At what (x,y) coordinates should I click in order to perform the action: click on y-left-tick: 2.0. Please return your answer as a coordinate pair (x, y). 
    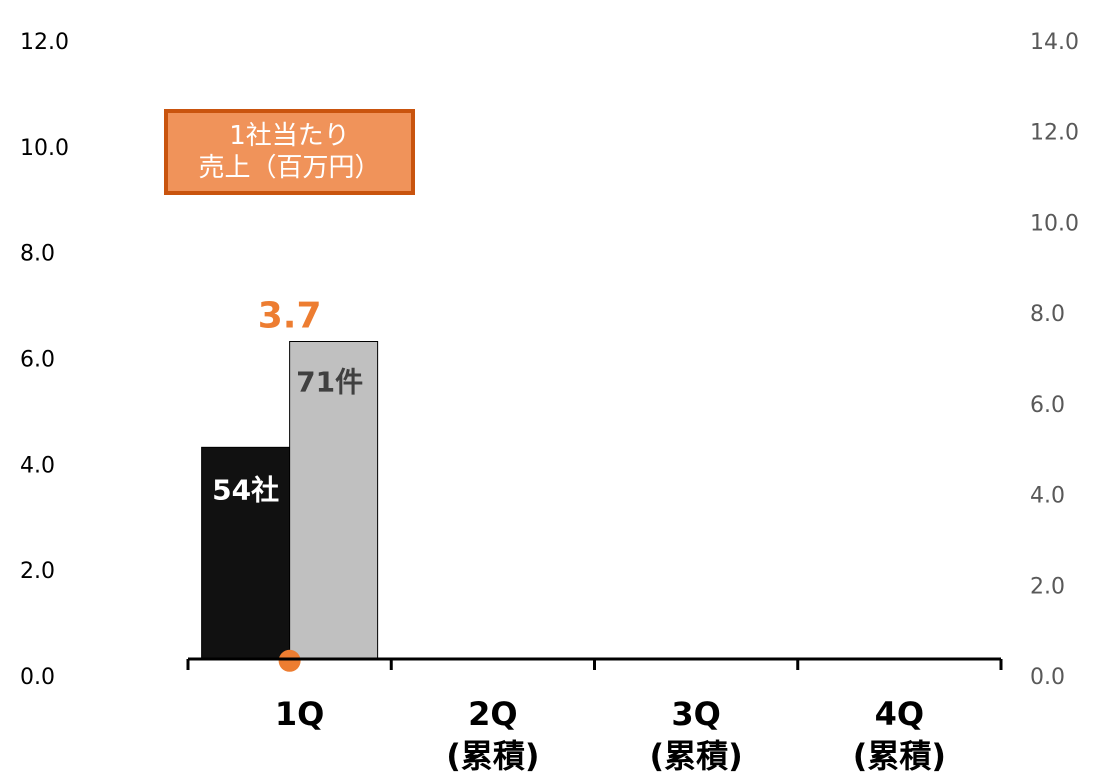
    Looking at the image, I should click on (37, 571).